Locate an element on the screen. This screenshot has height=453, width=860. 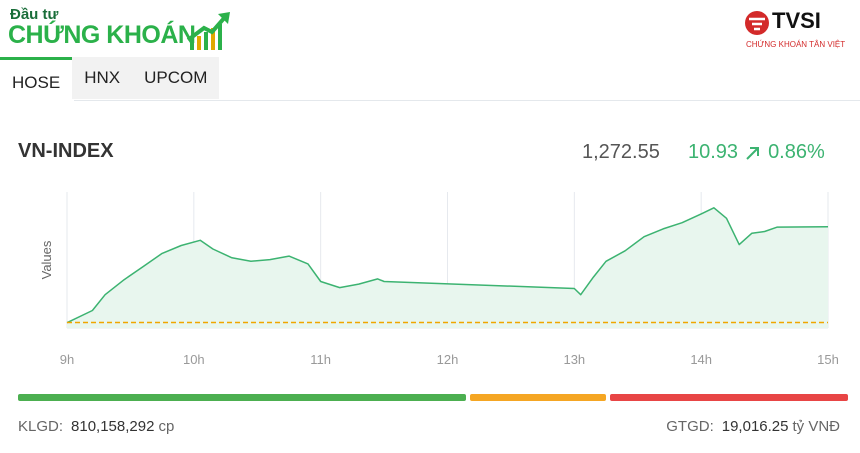
tab-hose: HOSE is located at coordinates (36, 79).